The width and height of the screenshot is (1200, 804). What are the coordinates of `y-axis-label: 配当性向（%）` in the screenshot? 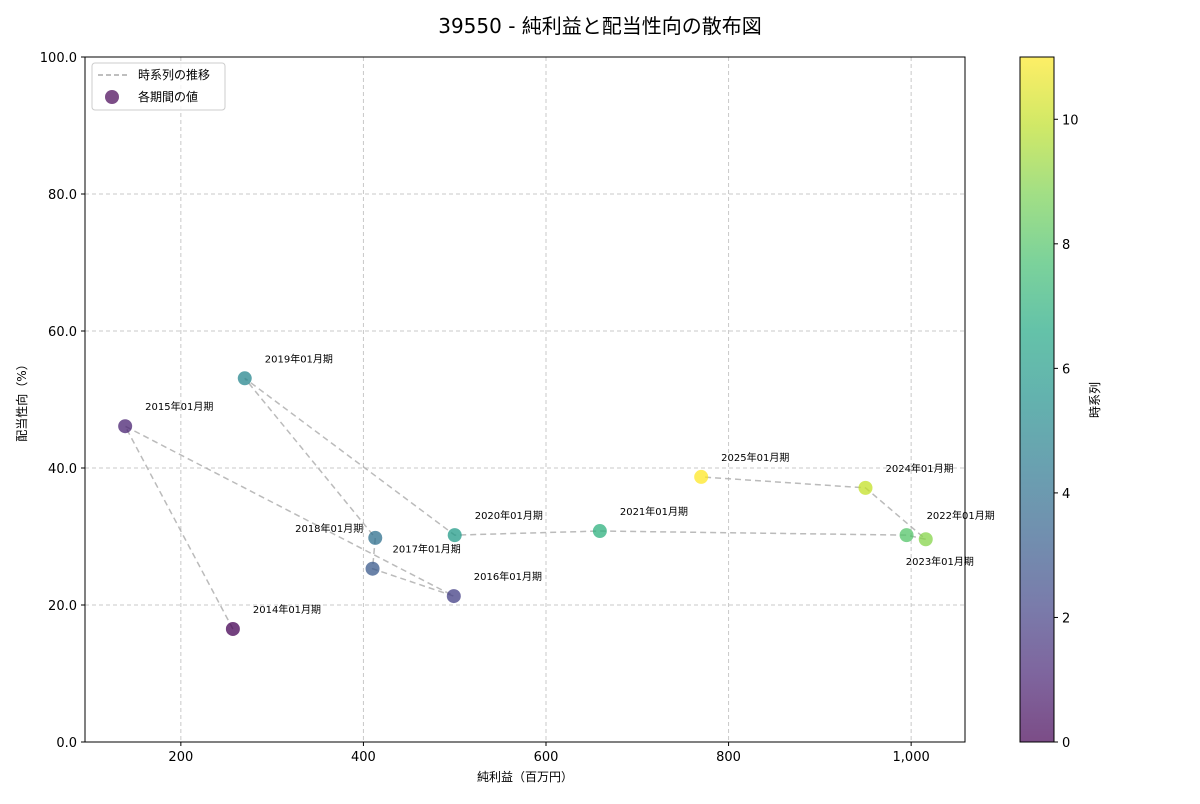 It's located at (21, 399).